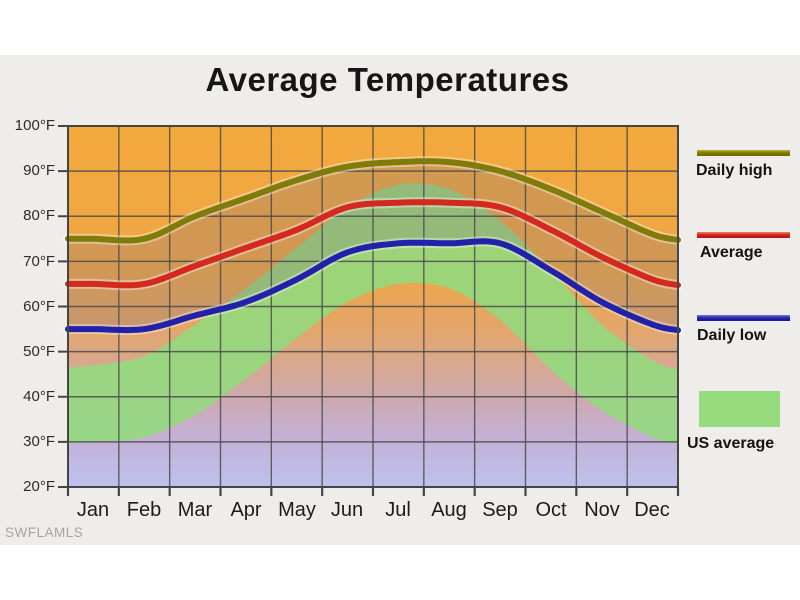  What do you see at coordinates (739, 409) in the screenshot?
I see `us-average-legend-swatch` at bounding box center [739, 409].